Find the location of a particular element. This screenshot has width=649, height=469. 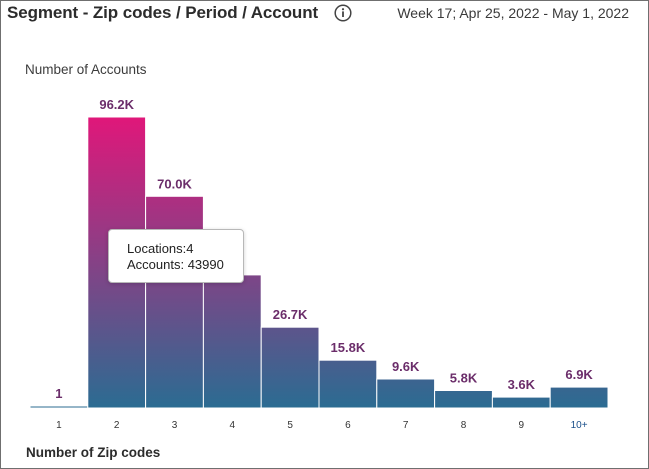

x-tick-7: 7 is located at coordinates (406, 425).